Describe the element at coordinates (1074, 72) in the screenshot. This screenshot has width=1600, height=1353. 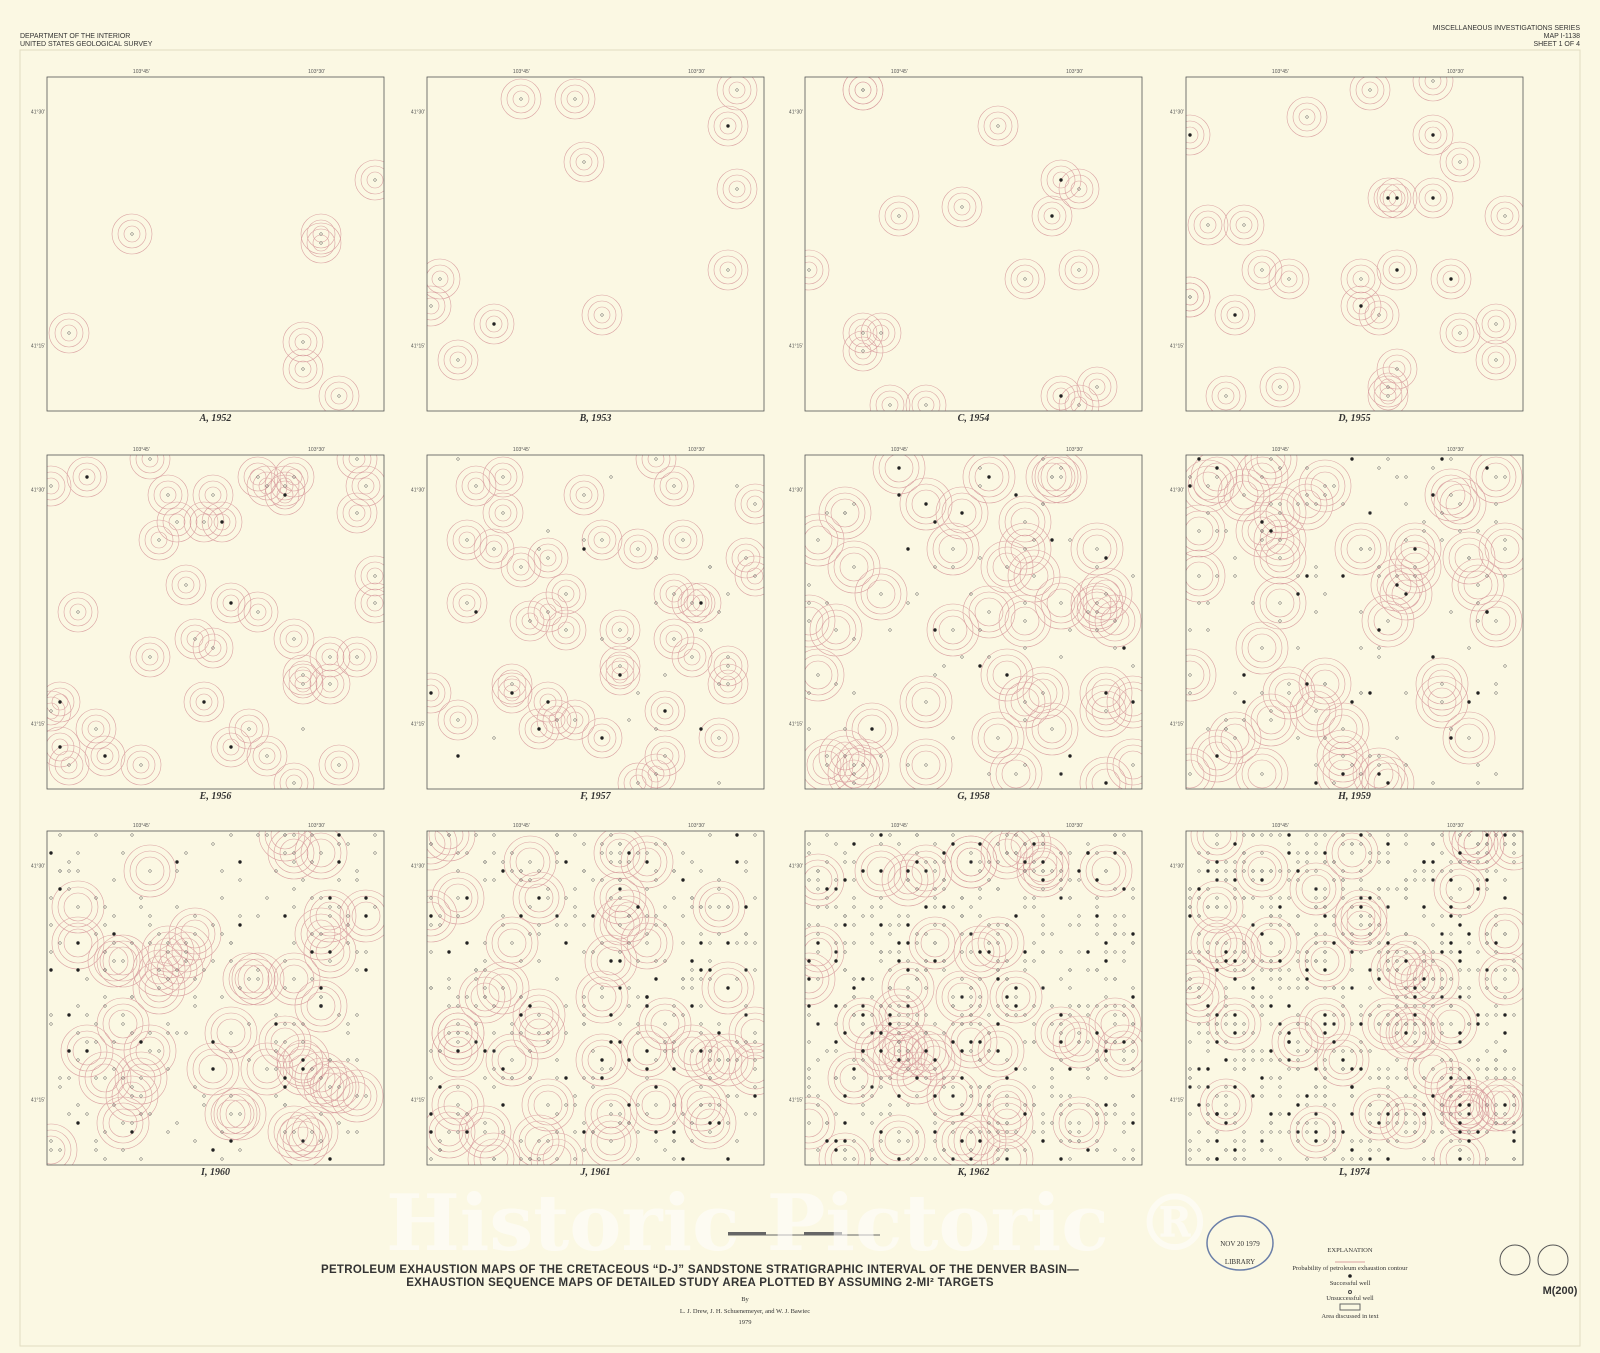
I see `longitude-label: 103°30'` at that location.